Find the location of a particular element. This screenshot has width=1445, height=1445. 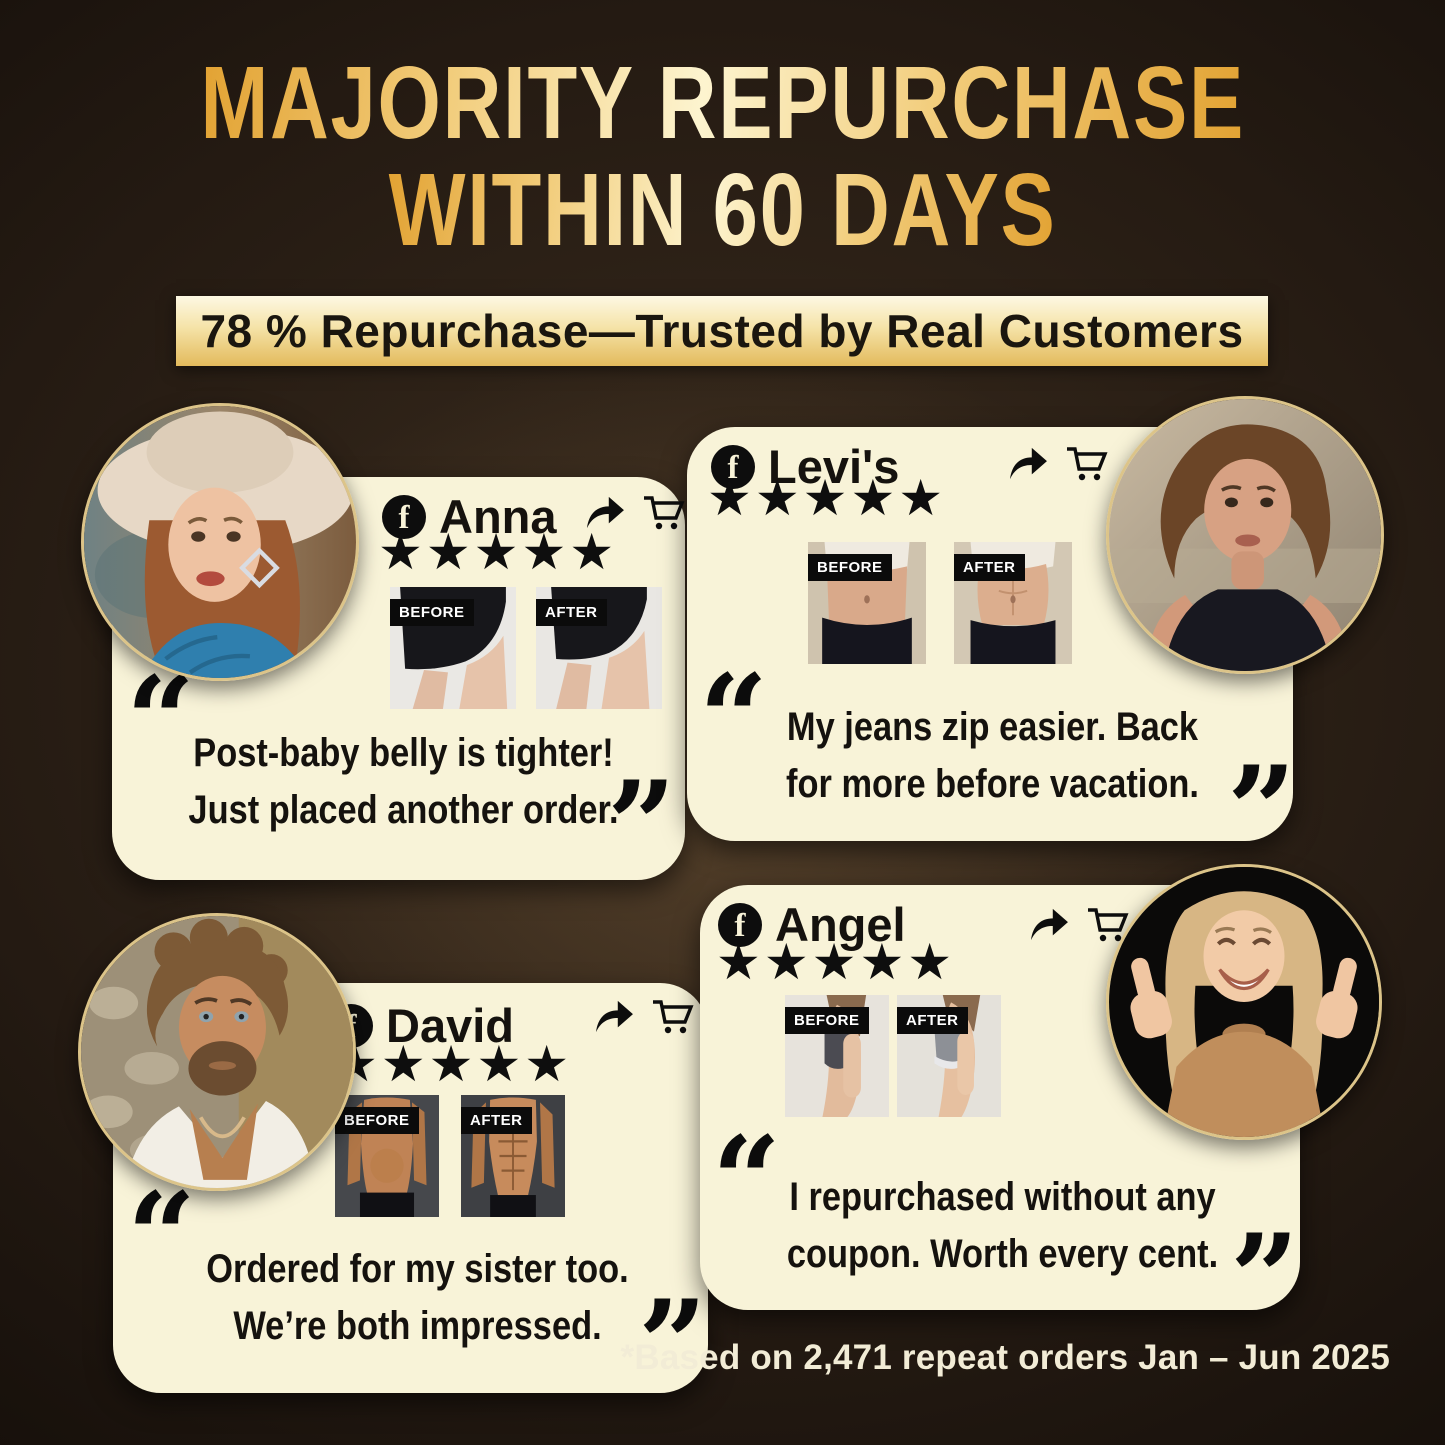

reviewer-header: f Anna is located at coordinates (469, 516).